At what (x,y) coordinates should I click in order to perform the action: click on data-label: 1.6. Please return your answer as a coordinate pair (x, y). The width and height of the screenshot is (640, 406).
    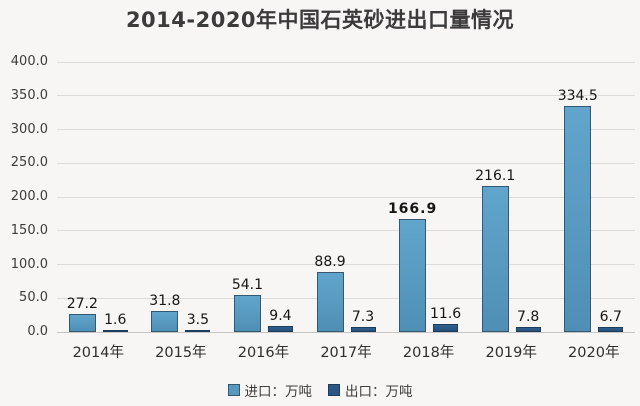
    Looking at the image, I should click on (115, 320).